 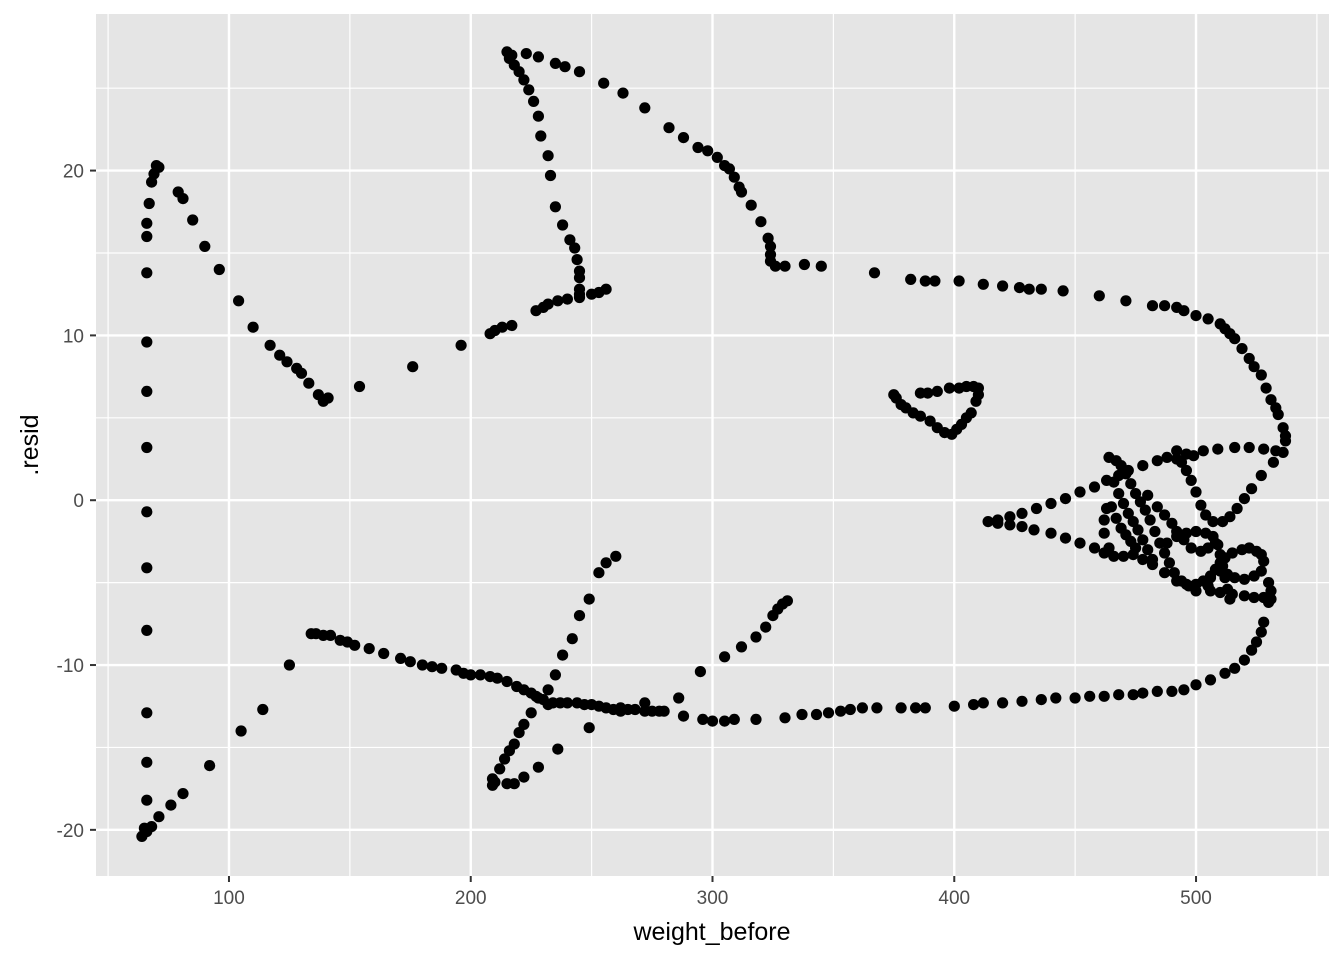 What do you see at coordinates (1196, 898) in the screenshot?
I see `x-tick-label: 500` at bounding box center [1196, 898].